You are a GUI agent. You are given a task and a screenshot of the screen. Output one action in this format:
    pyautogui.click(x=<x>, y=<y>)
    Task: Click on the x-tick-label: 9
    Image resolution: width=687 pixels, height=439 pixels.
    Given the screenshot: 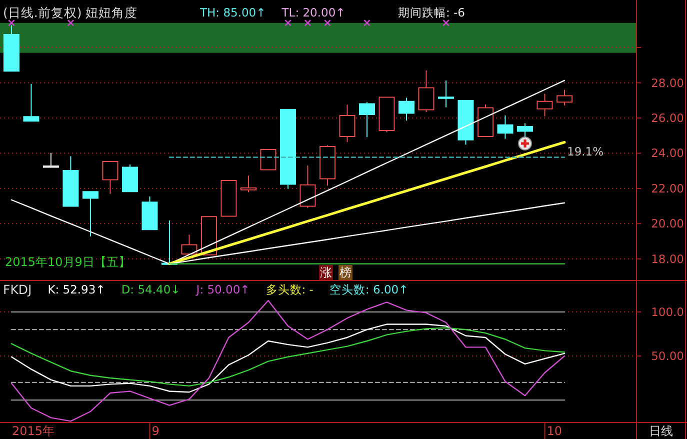 What is the action you would take?
    pyautogui.click(x=156, y=431)
    